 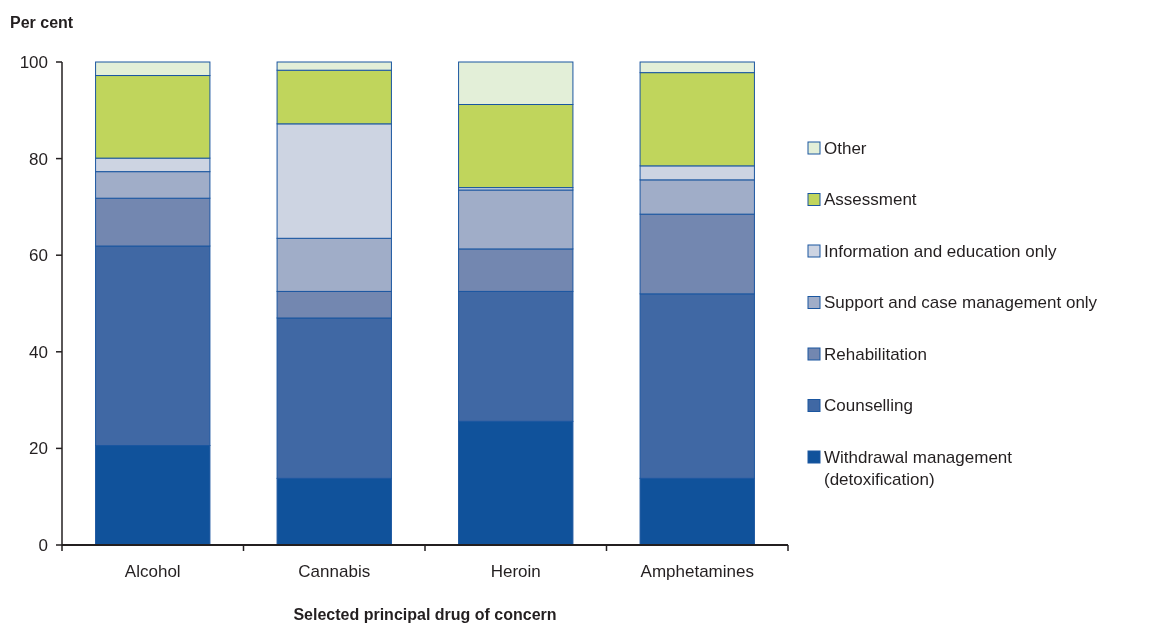 I want to click on y-tick-label: 80, so click(x=38, y=159).